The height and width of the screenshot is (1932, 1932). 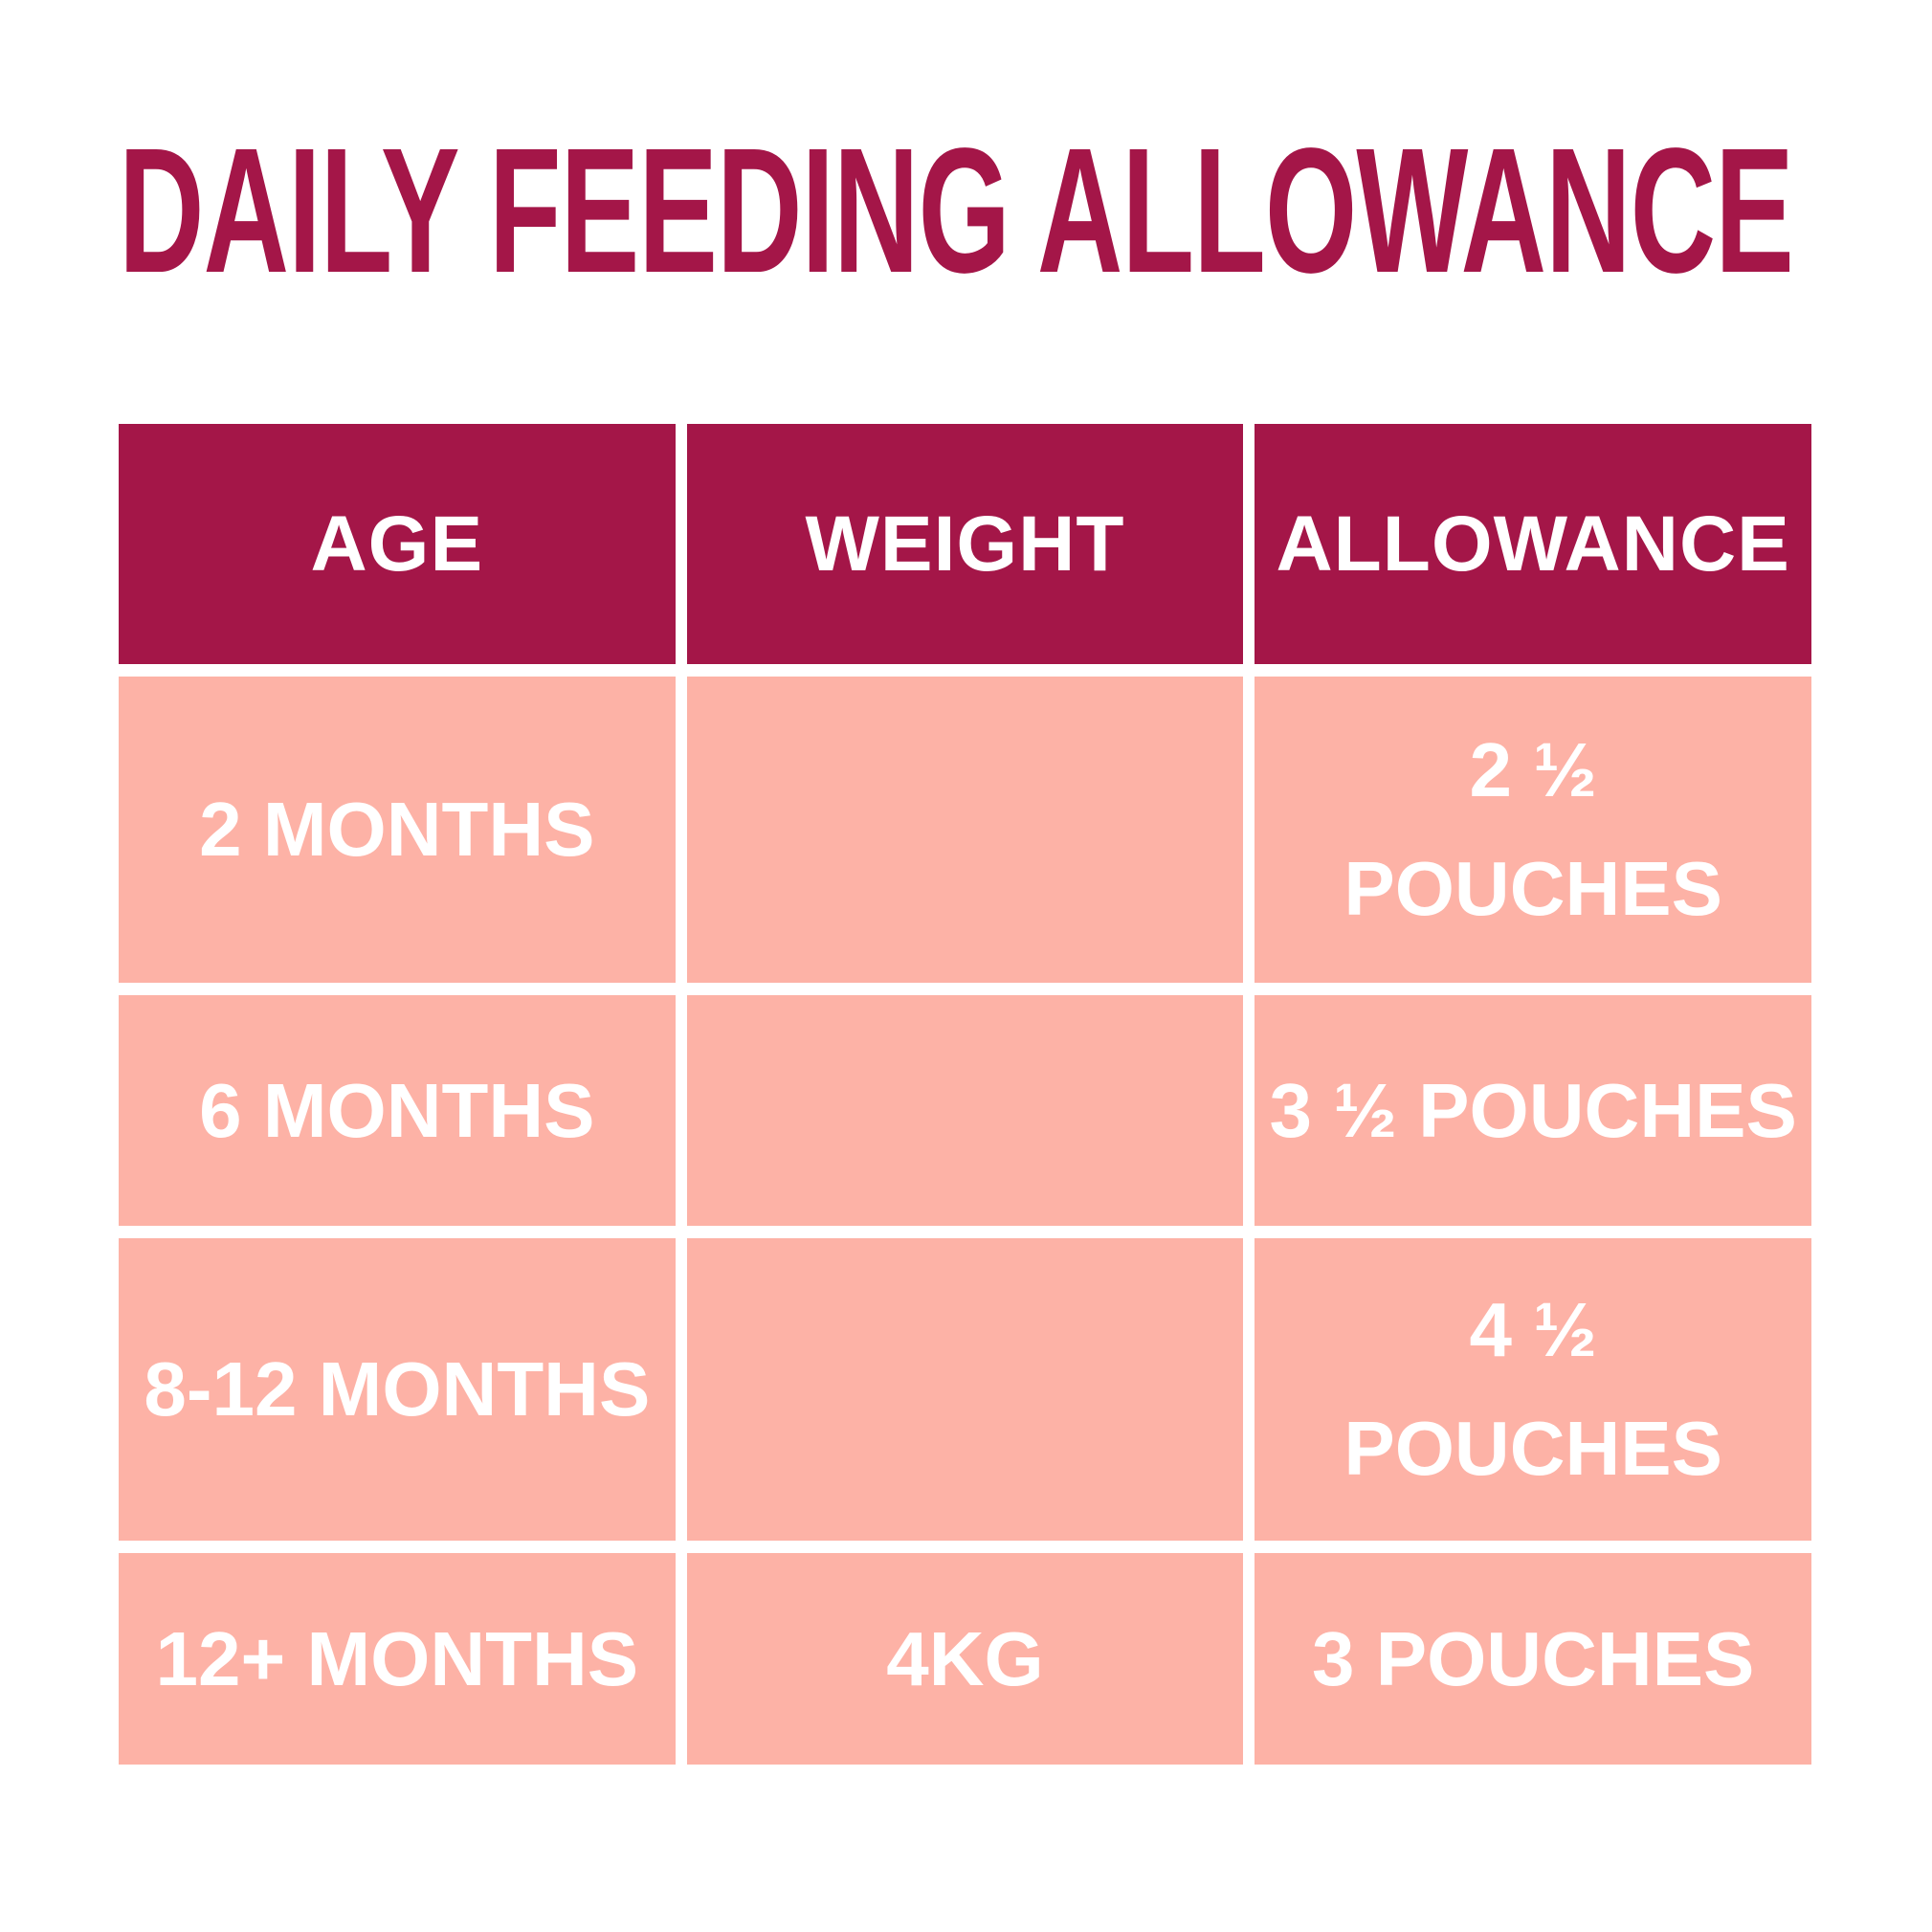 What do you see at coordinates (965, 830) in the screenshot?
I see `cell-weight-row1` at bounding box center [965, 830].